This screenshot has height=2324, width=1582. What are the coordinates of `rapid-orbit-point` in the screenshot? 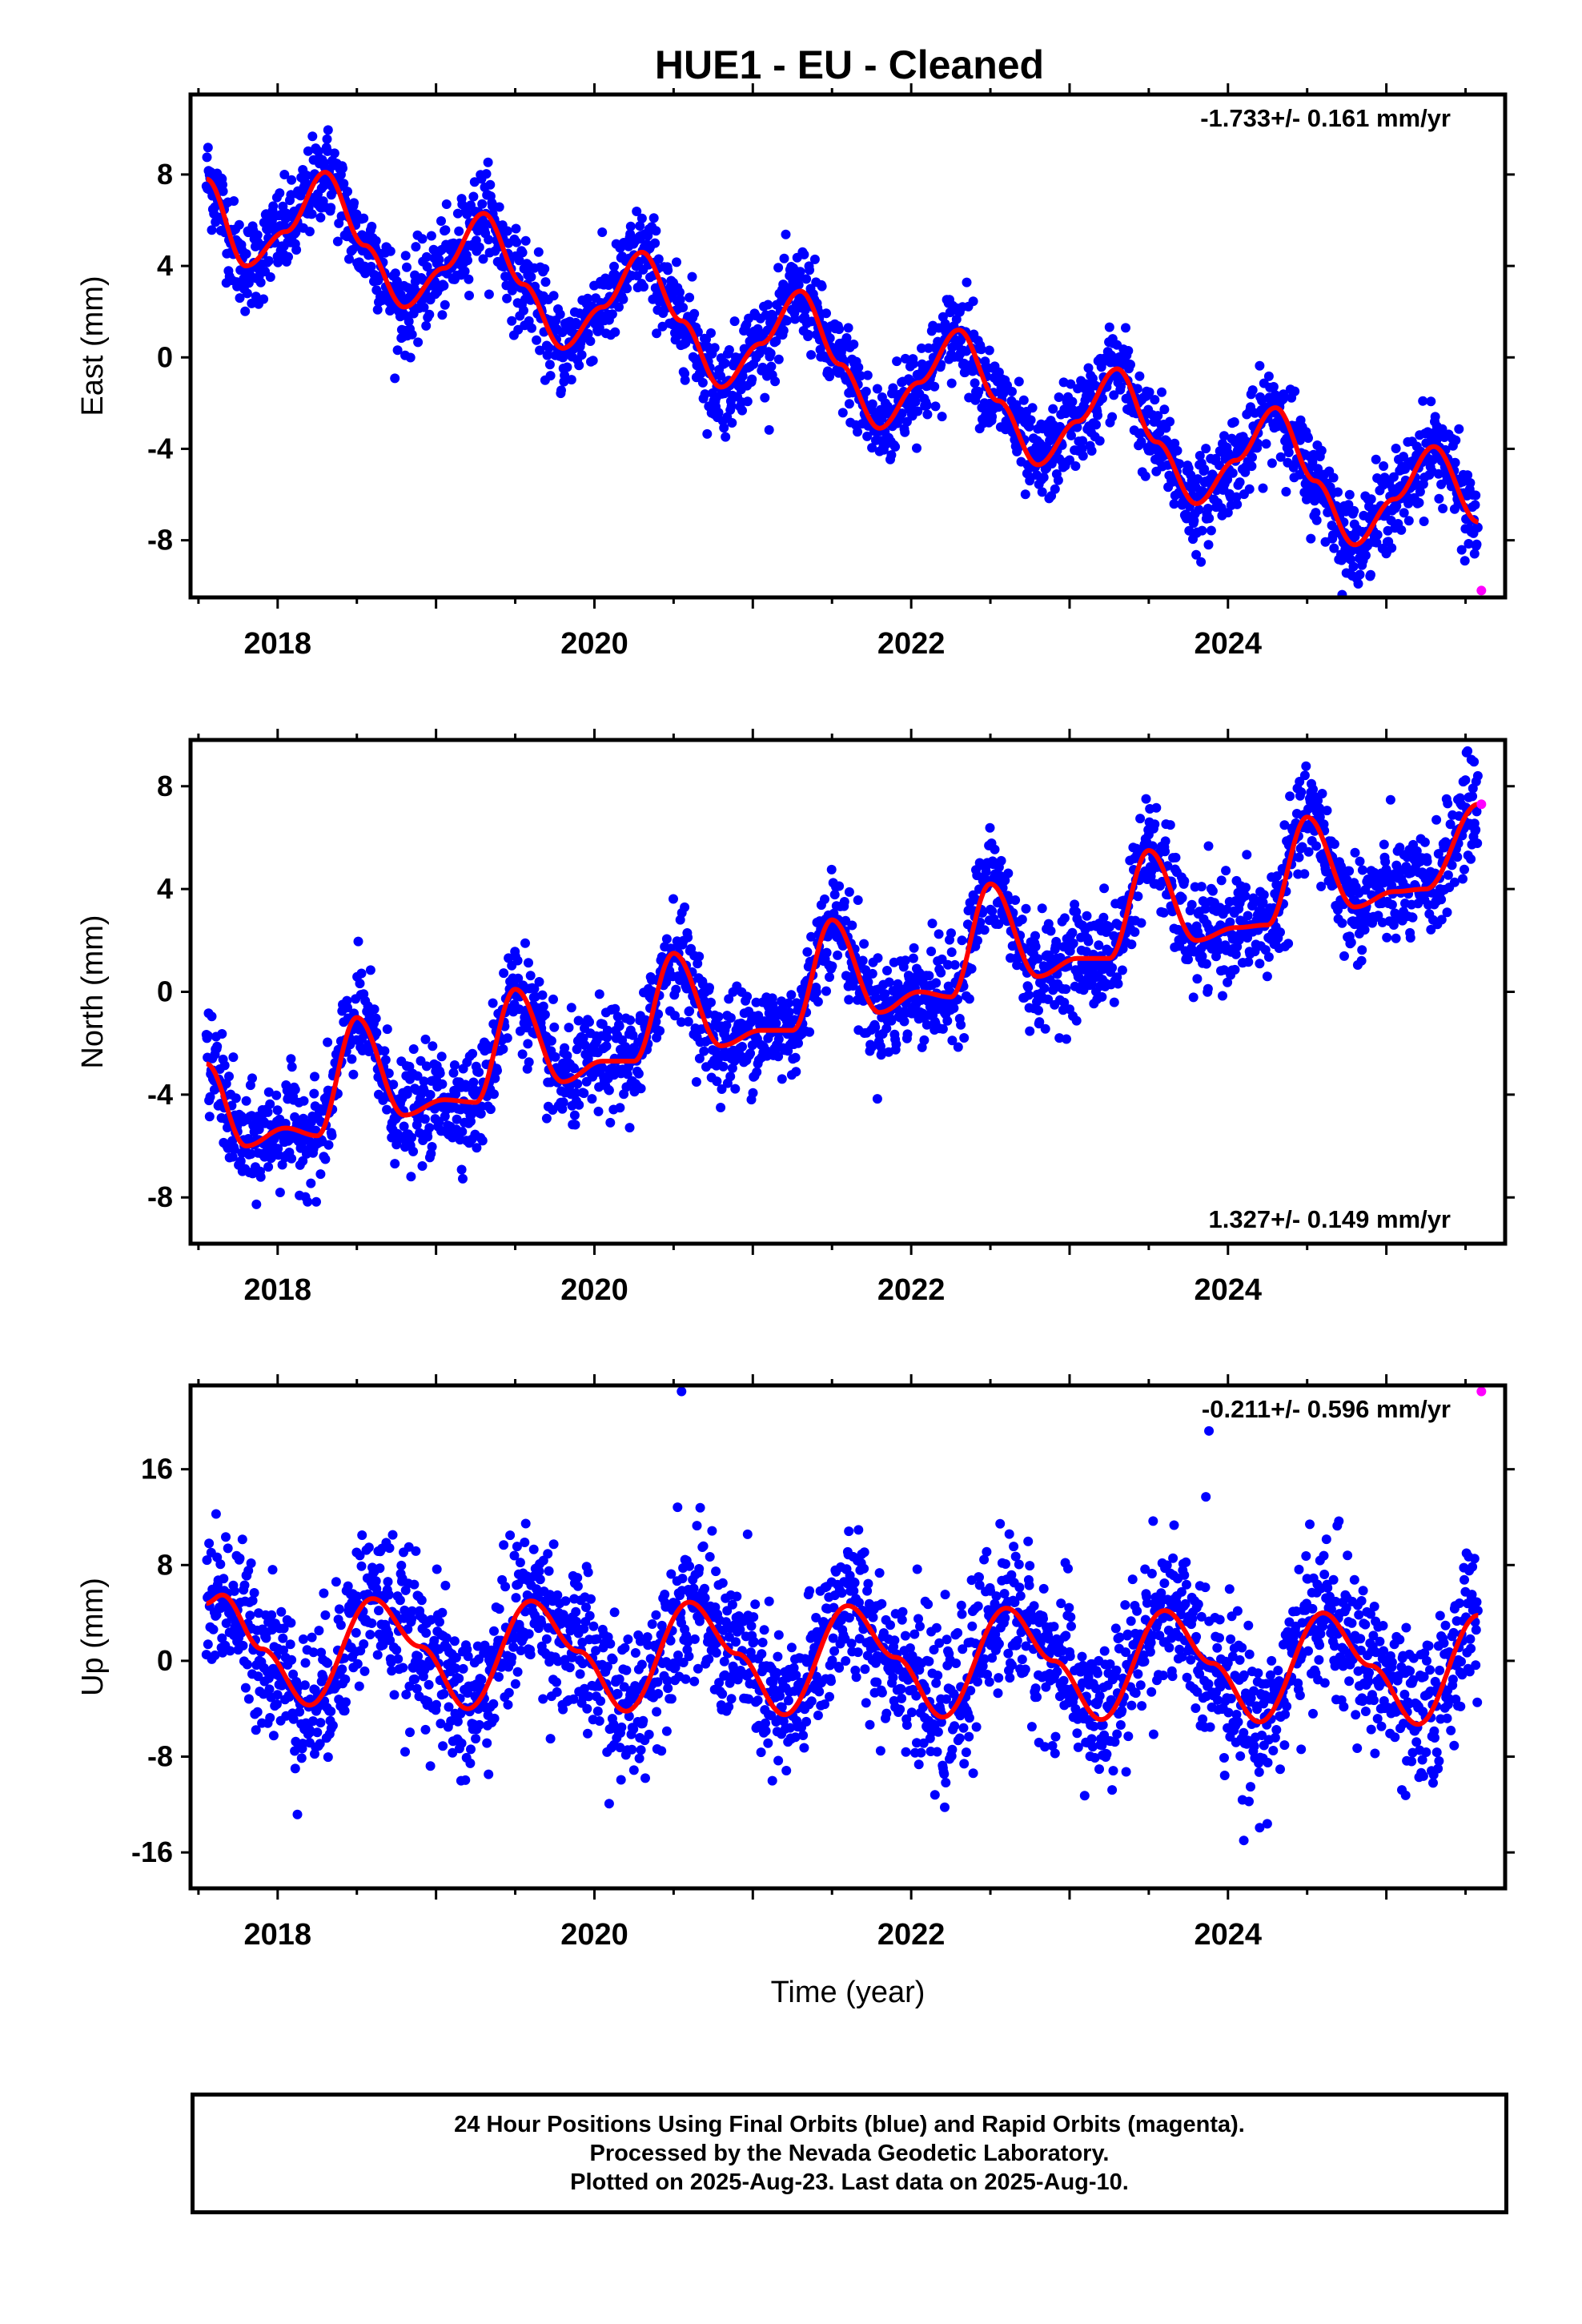 It's located at (1481, 590).